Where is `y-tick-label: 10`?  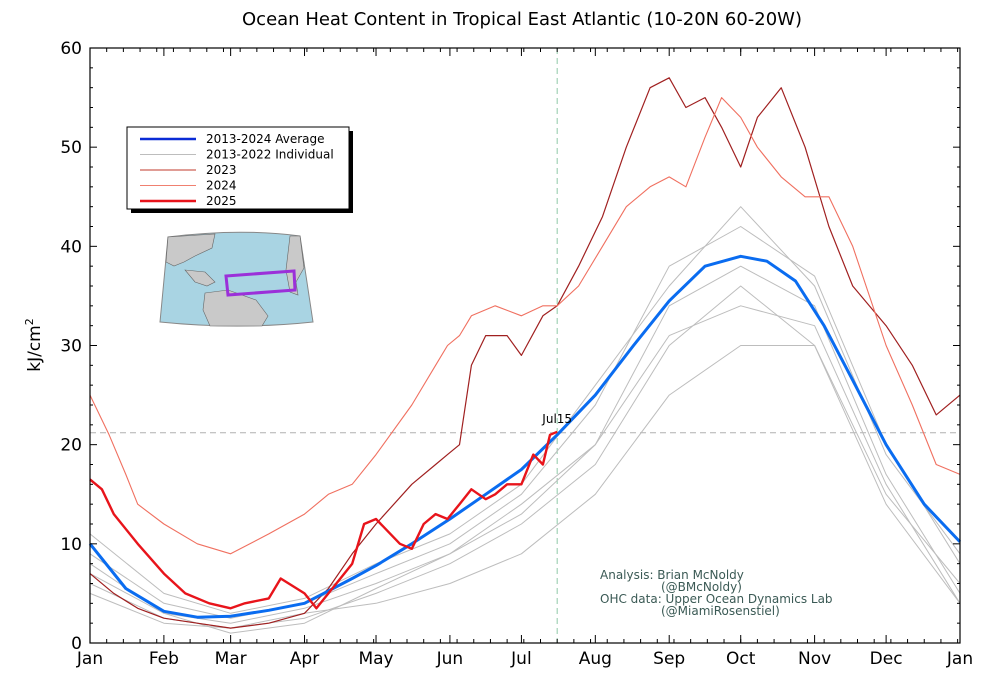
y-tick-label: 10 is located at coordinates (71, 545).